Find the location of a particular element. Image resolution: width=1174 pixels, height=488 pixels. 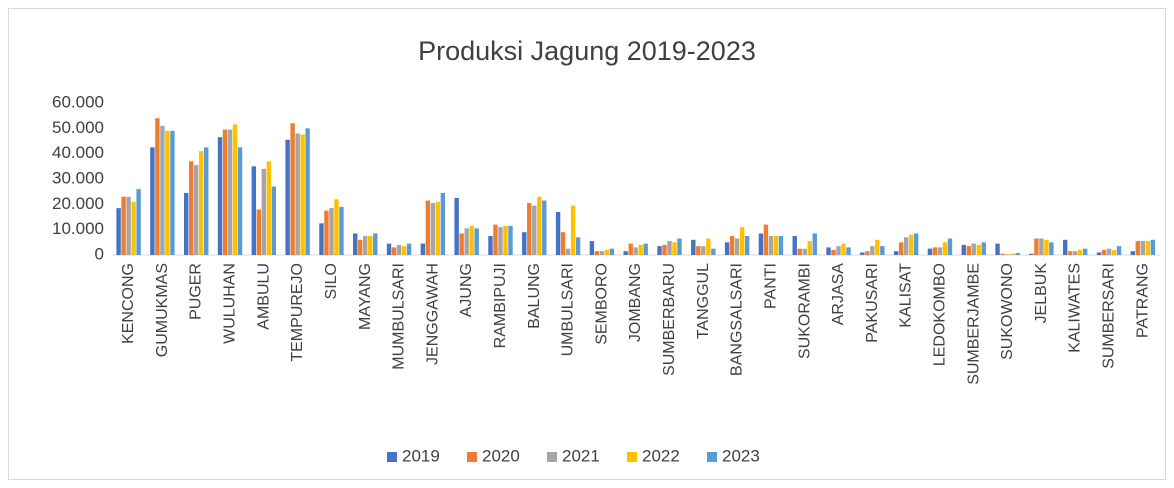

x-tick-label: JENGGAWAH is located at coordinates (432, 314).